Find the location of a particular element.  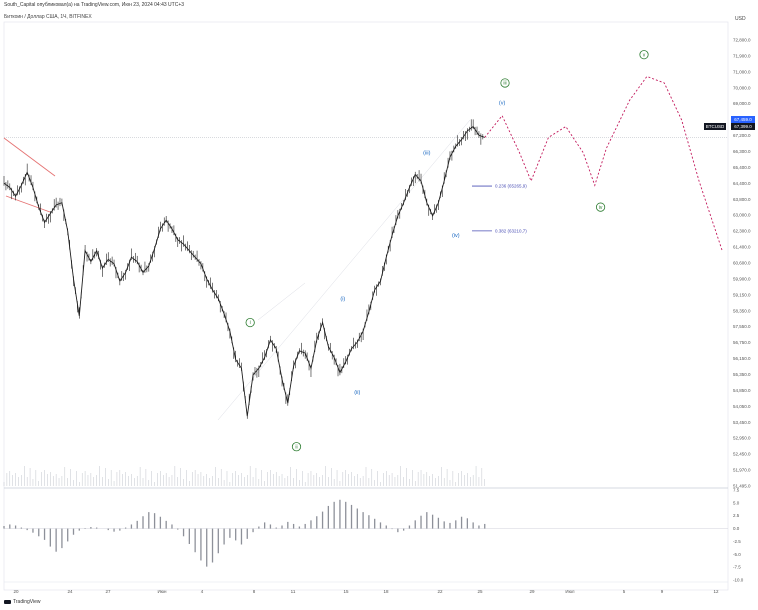

channel-upper-line is located at coordinates (29, 157).